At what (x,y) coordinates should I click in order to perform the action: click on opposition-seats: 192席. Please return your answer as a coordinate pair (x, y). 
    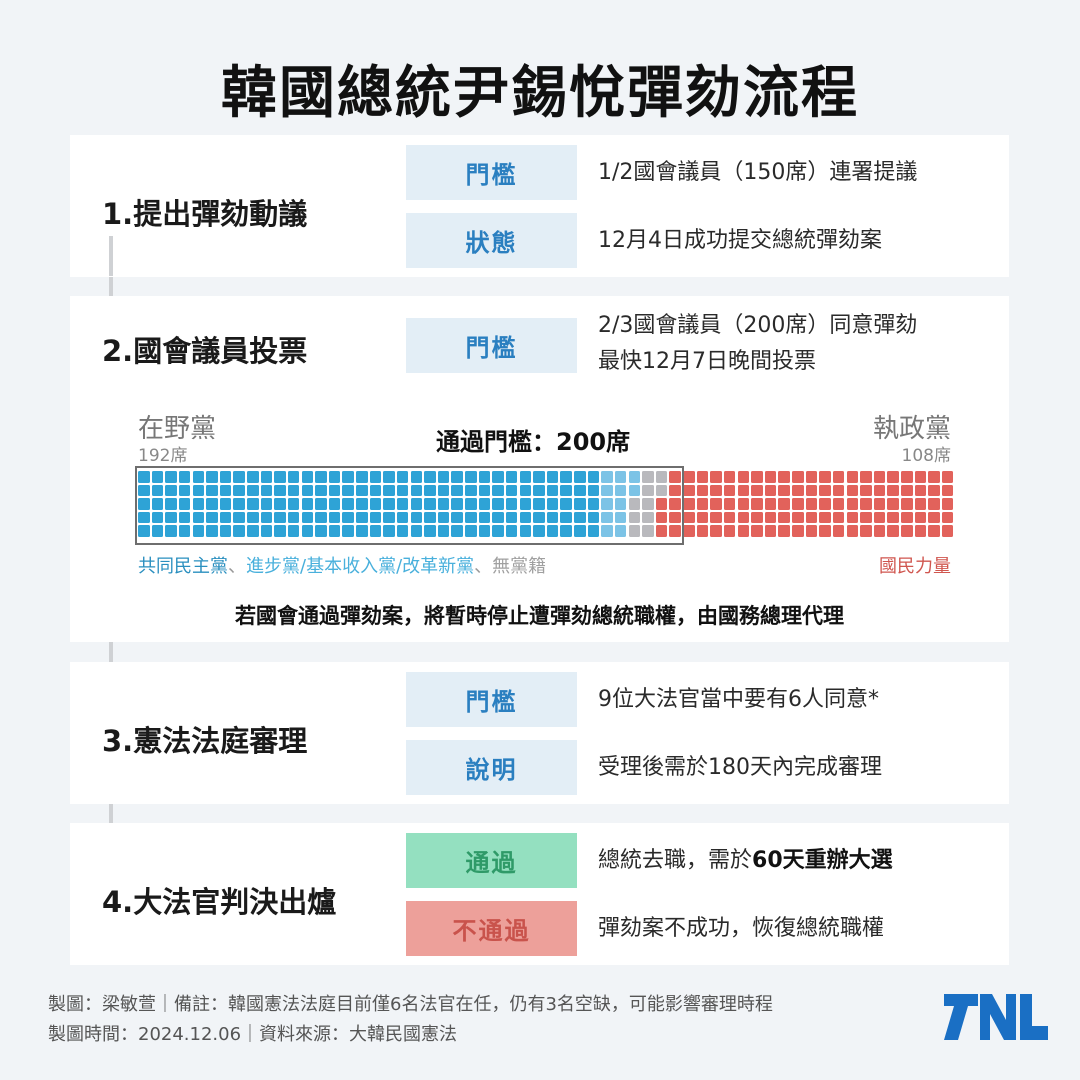
    Looking at the image, I should click on (163, 456).